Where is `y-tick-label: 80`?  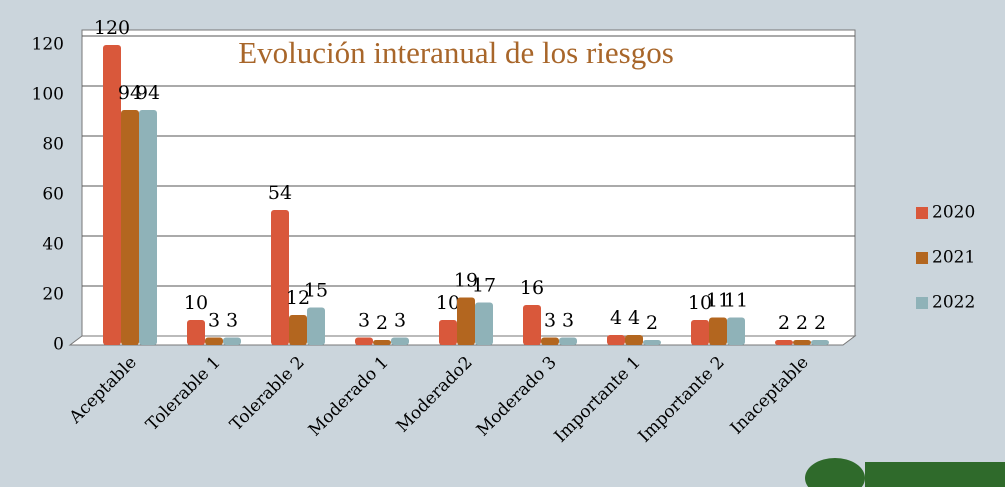 y-tick-label: 80 is located at coordinates (53, 145).